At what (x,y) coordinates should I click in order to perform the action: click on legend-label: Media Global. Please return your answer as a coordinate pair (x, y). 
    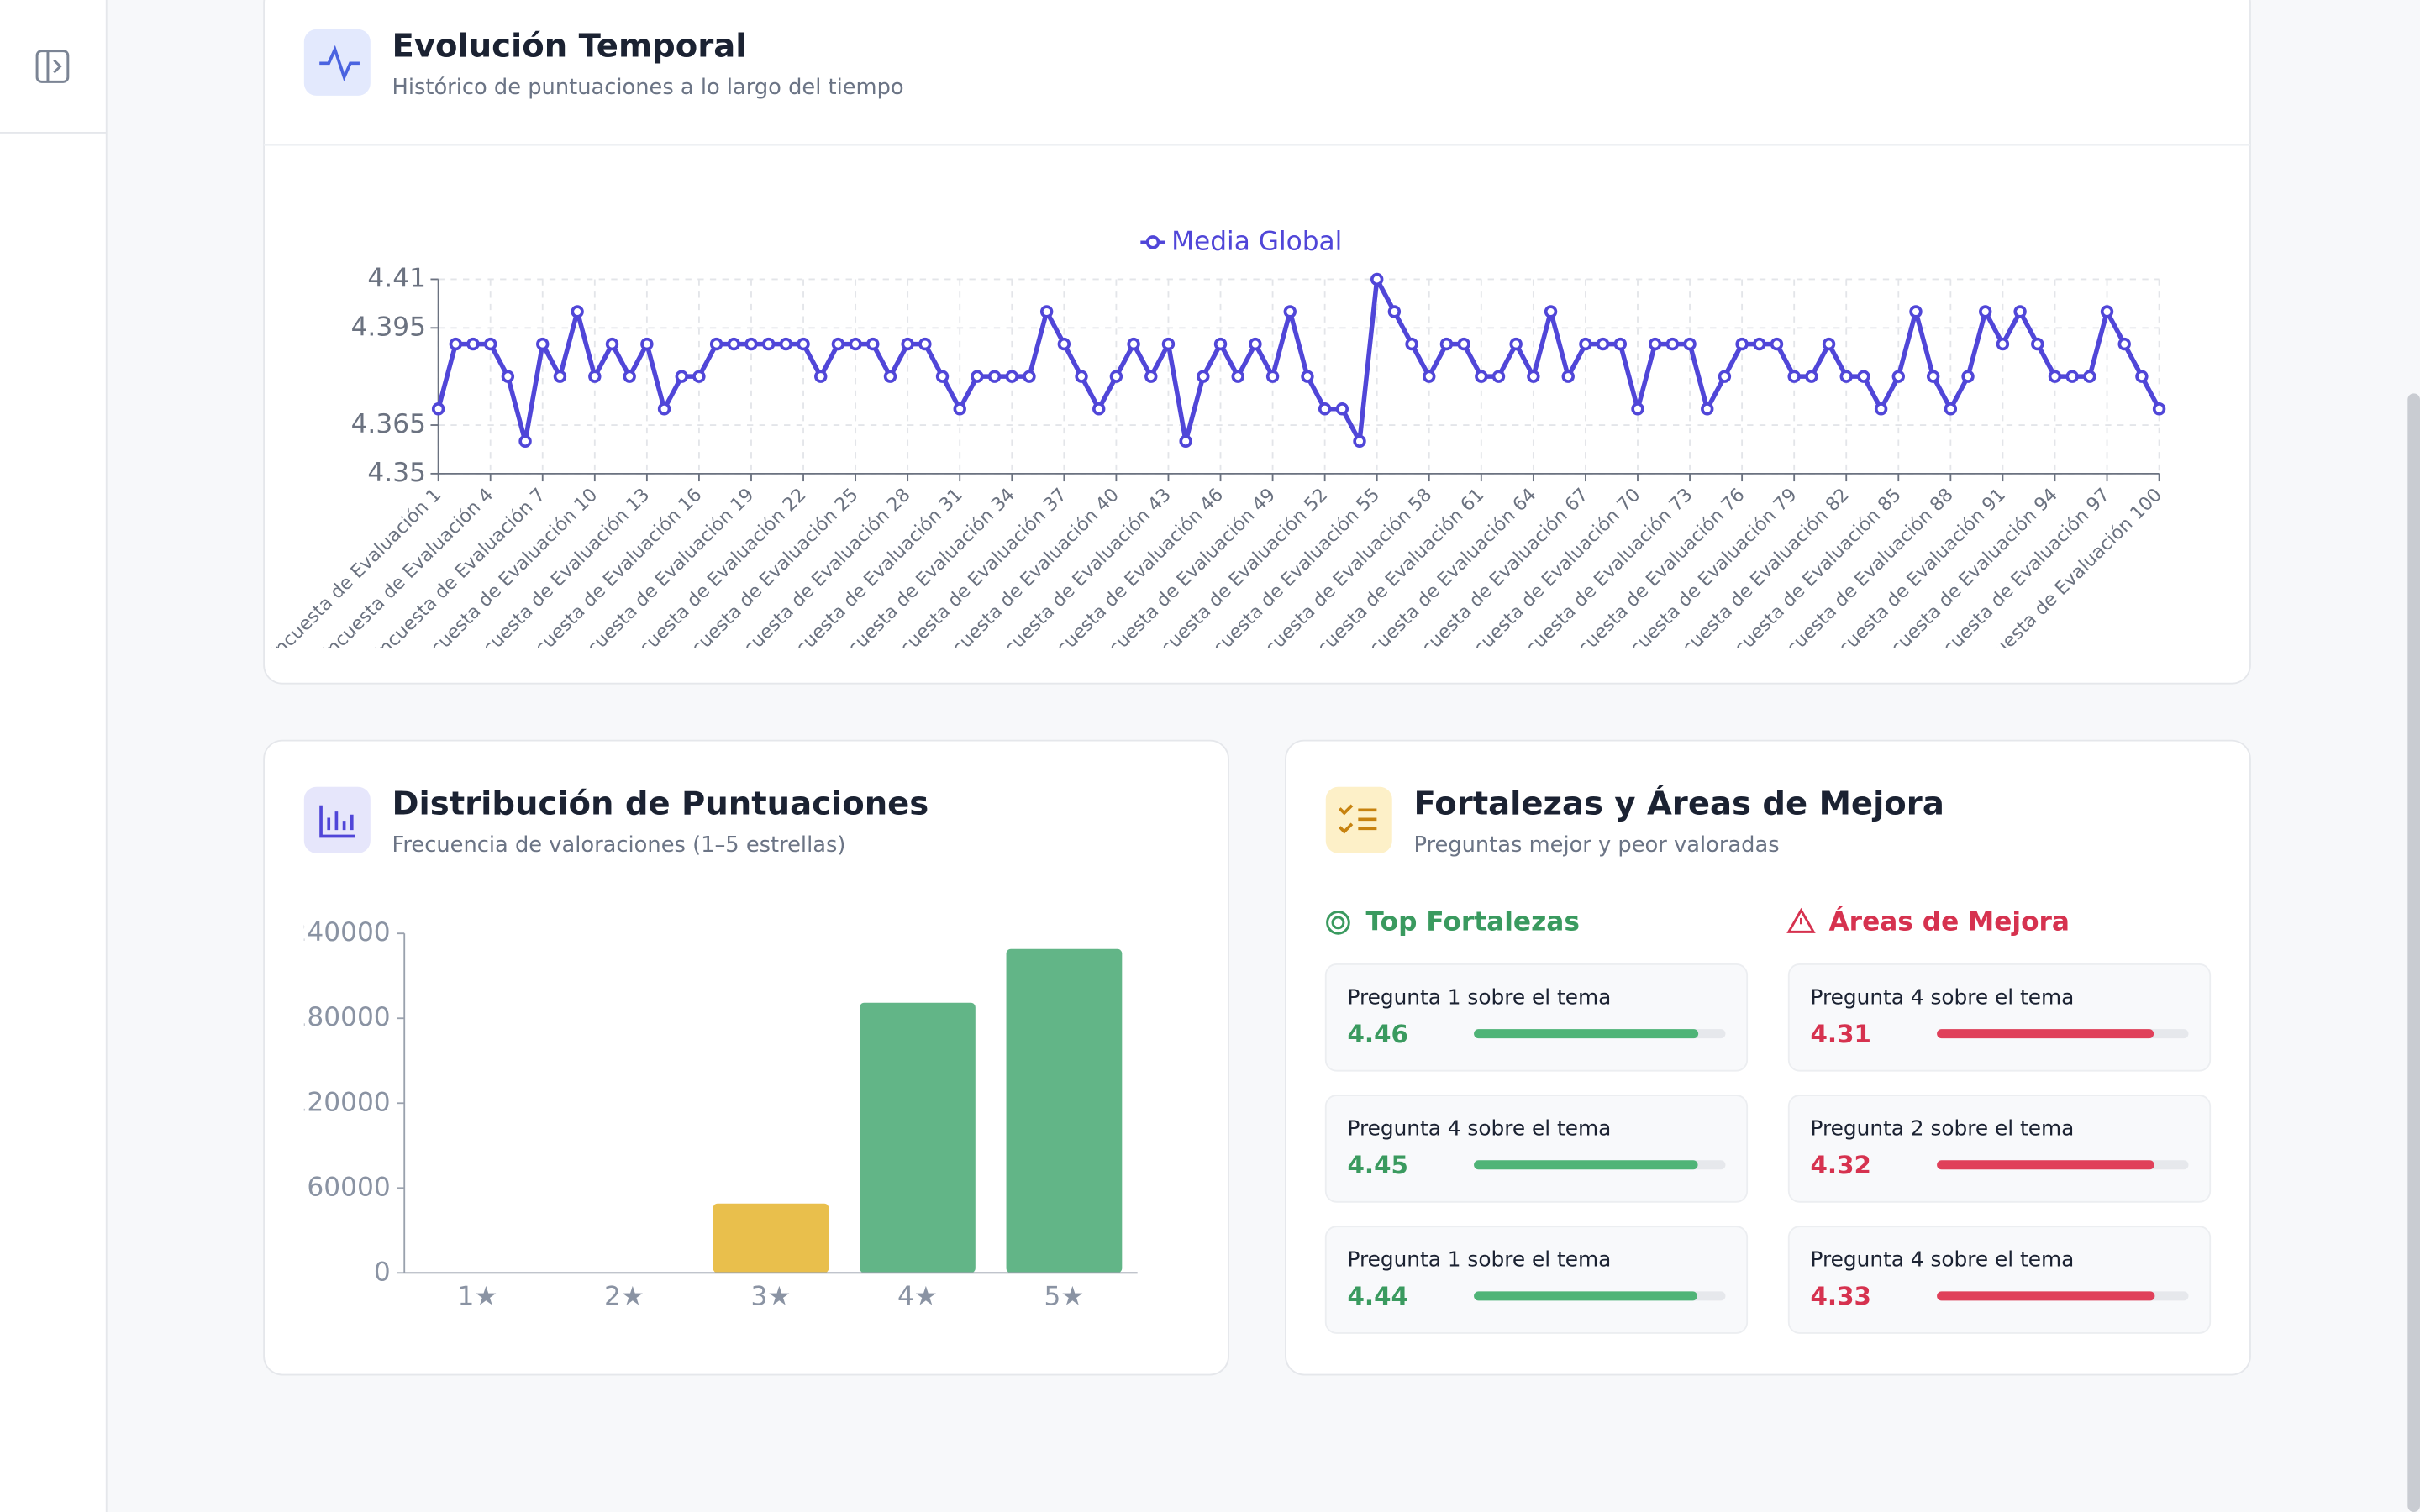
    Looking at the image, I should click on (1256, 241).